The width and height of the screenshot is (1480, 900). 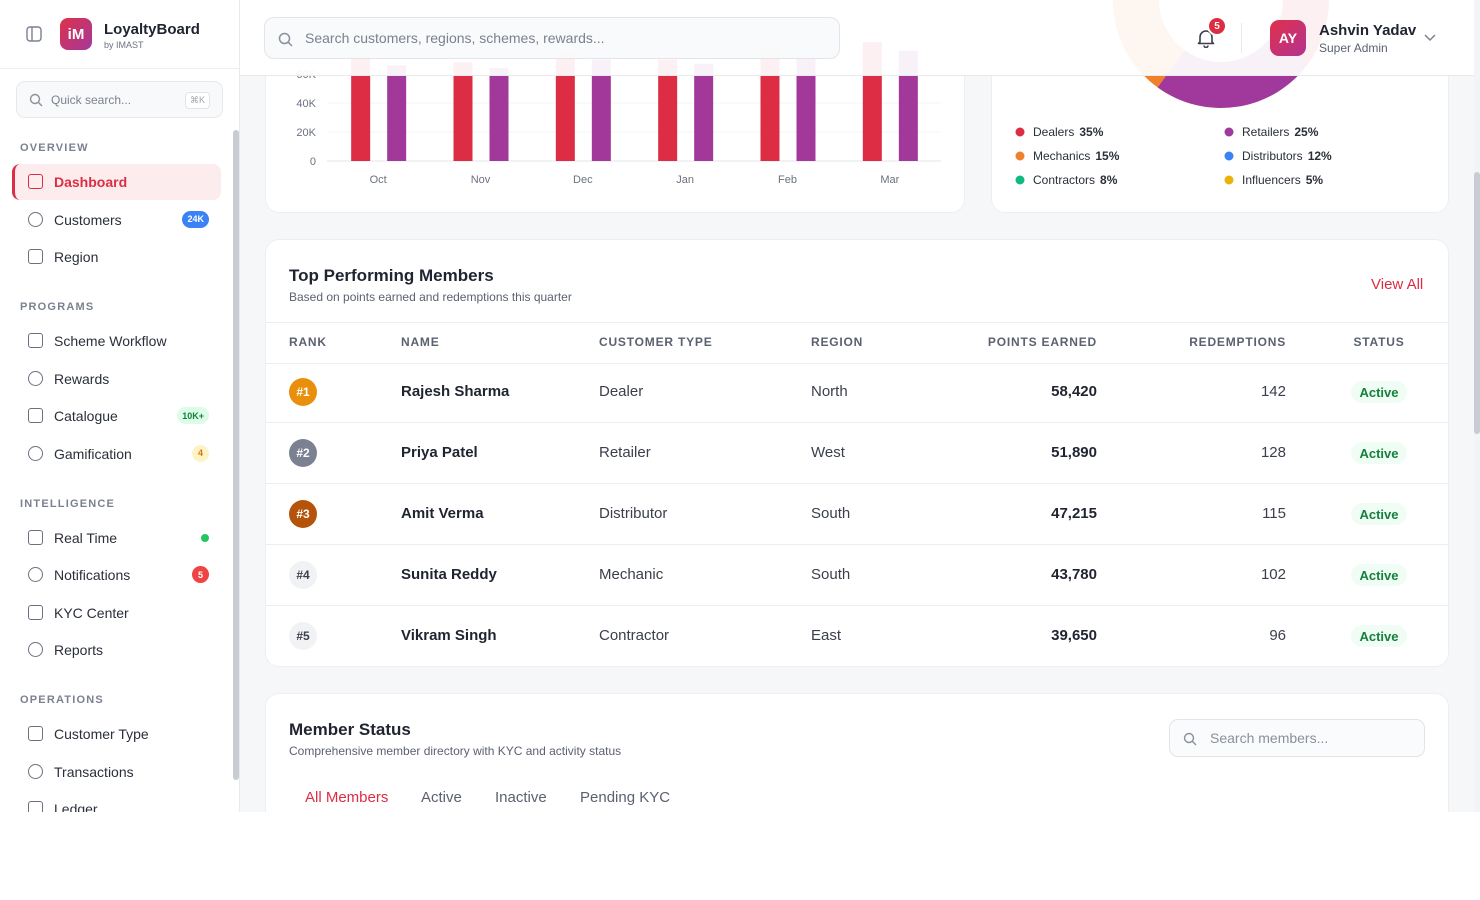 What do you see at coordinates (1042, 342) in the screenshot?
I see `column-header: POINTS EARNED` at bounding box center [1042, 342].